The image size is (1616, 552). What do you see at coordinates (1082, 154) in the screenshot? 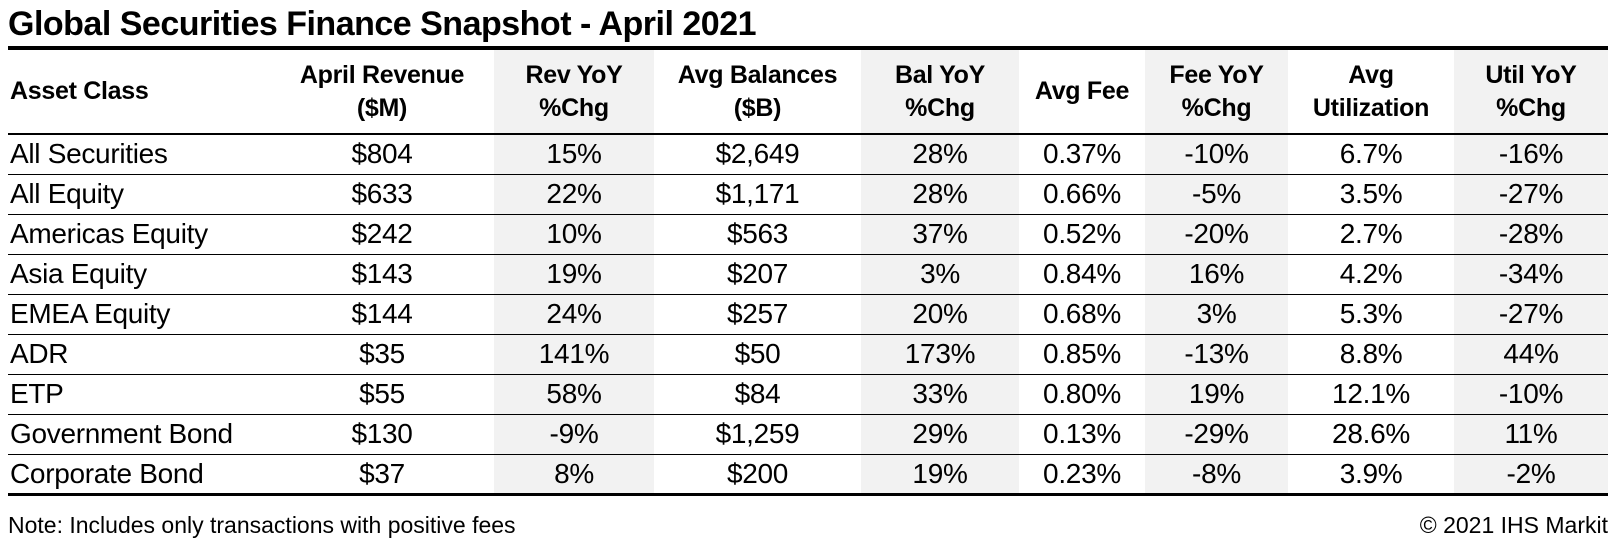
I see `cell-avg-fee: 0.37%` at bounding box center [1082, 154].